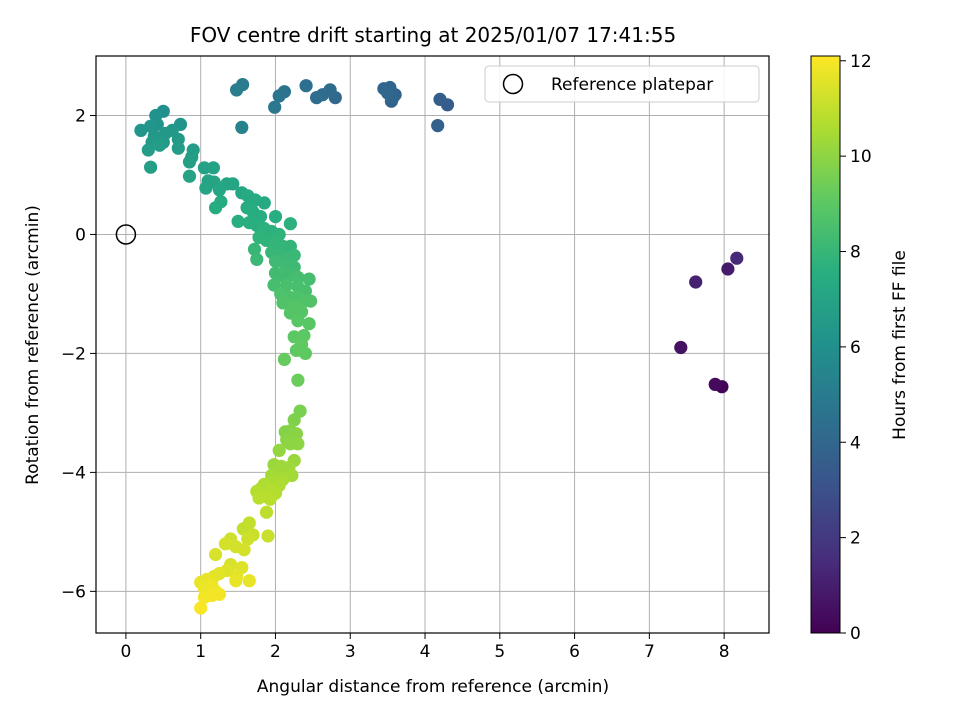 This screenshot has width=960, height=720. I want to click on colorbar-tick-label: 2, so click(855, 539).